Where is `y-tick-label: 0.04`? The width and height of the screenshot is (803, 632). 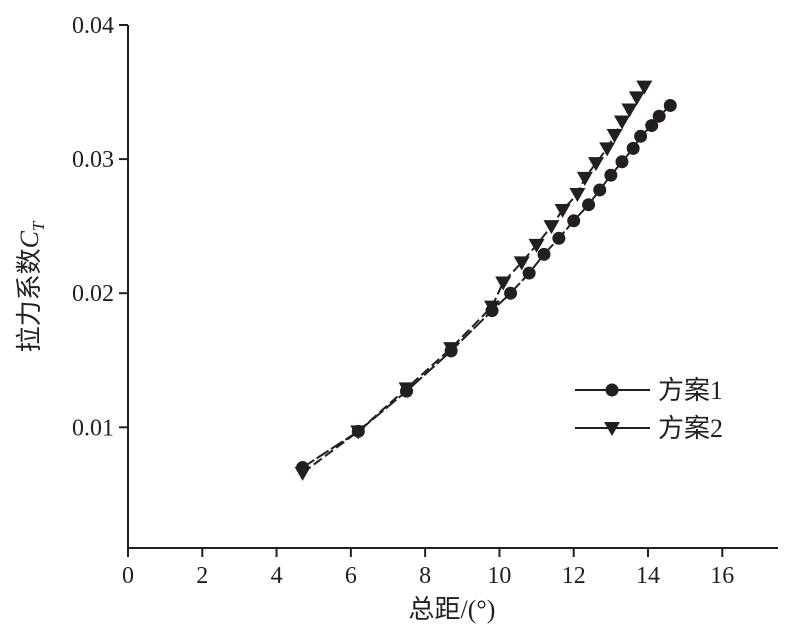 y-tick-label: 0.04 is located at coordinates (93, 26).